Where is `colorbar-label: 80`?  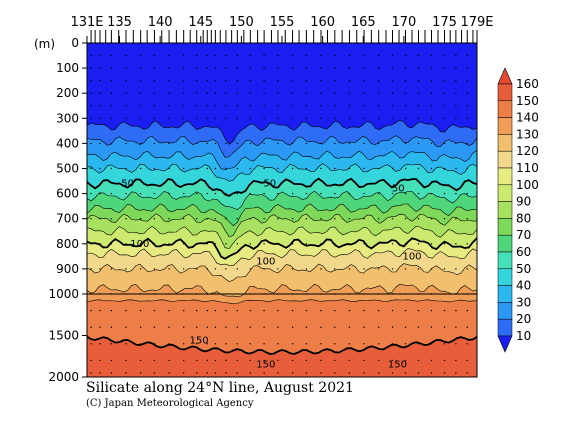
colorbar-label: 80 is located at coordinates (523, 218).